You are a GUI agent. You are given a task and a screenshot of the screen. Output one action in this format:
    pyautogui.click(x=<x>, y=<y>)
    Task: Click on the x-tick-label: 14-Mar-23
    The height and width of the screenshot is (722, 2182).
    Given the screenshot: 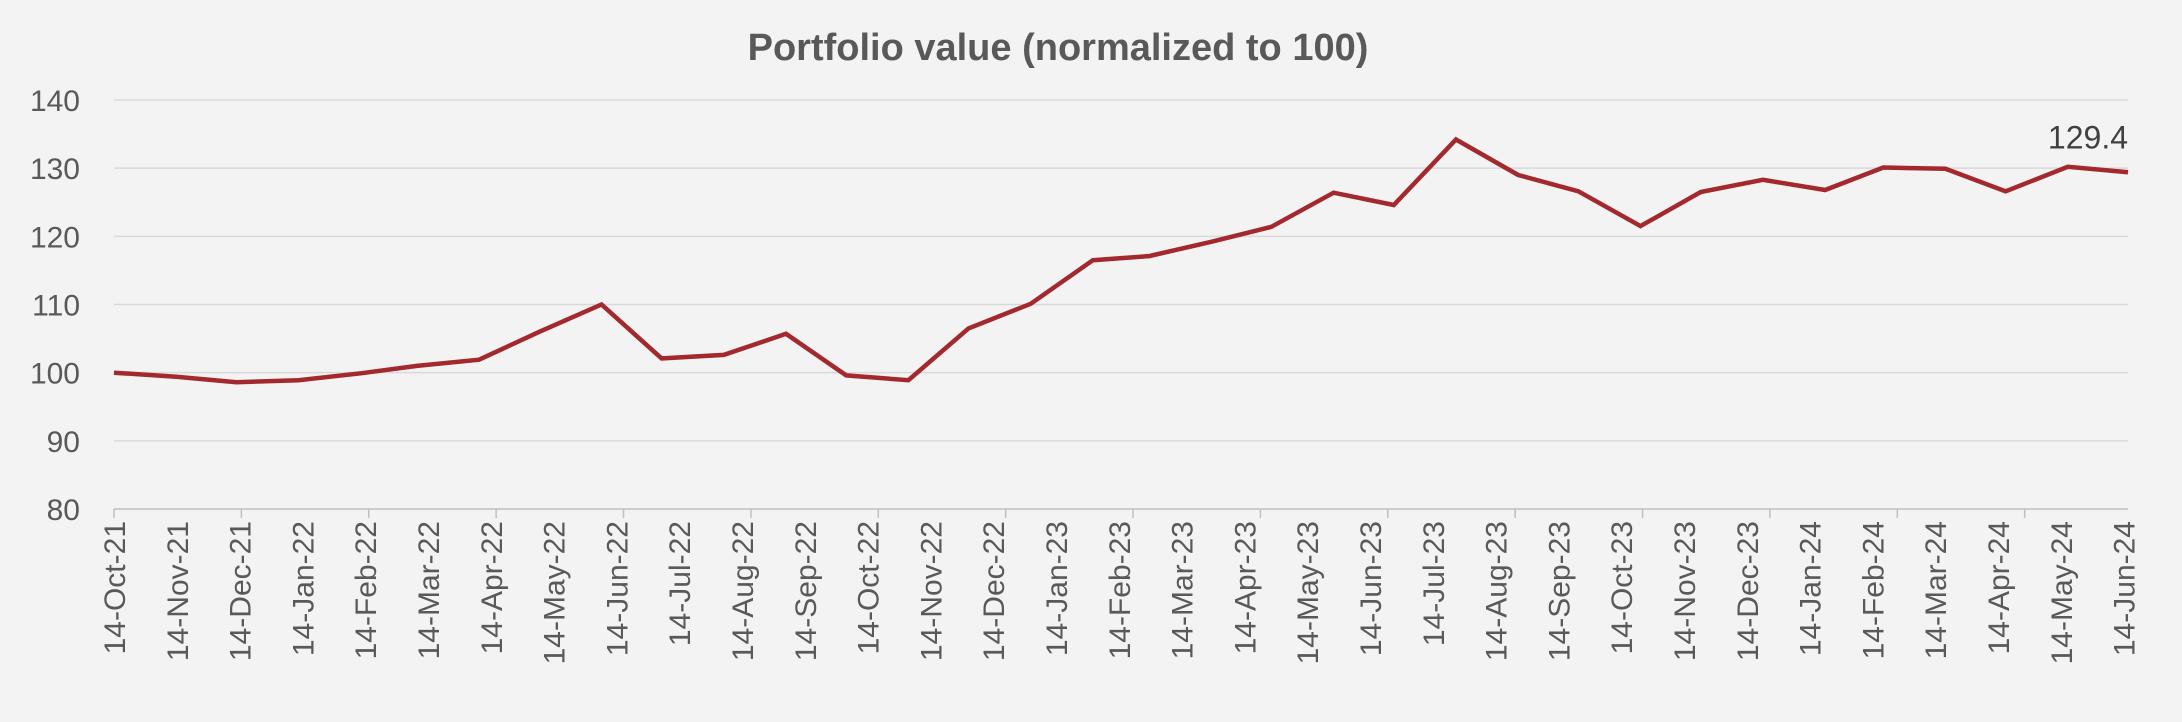 What is the action you would take?
    pyautogui.click(x=1183, y=590)
    